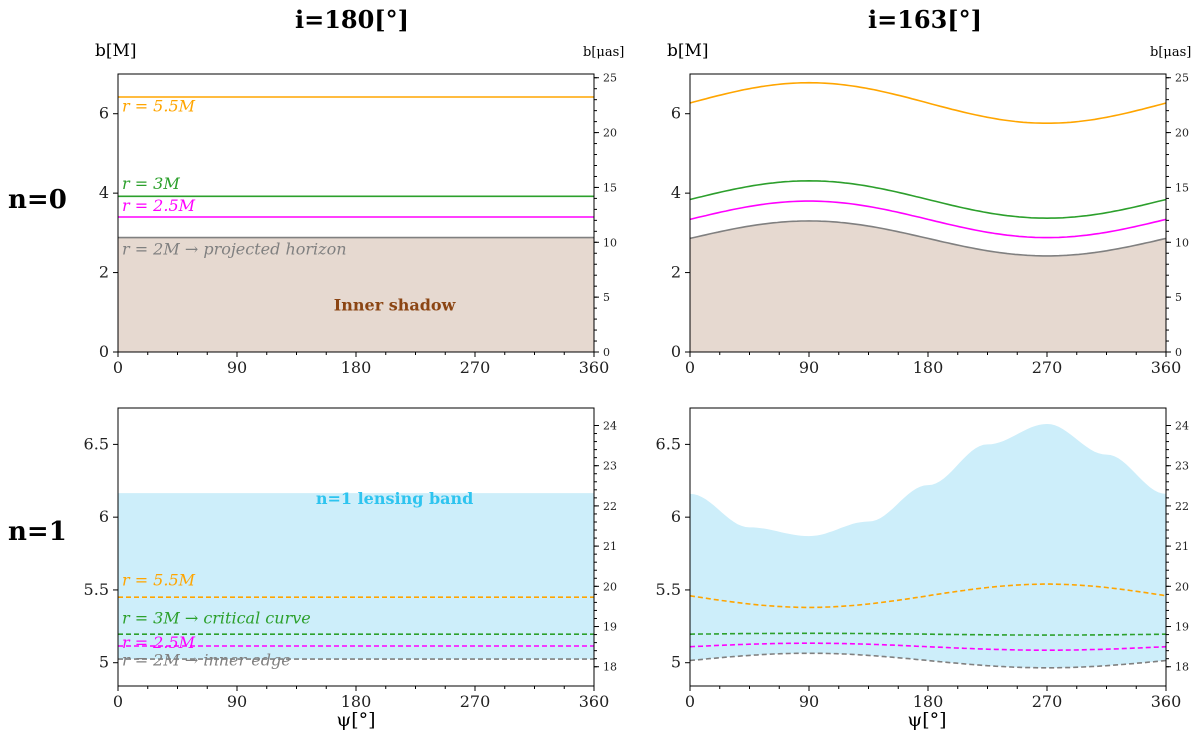 The image size is (1200, 739). What do you see at coordinates (159, 205) in the screenshot?
I see `annotation-p00-2: r = 2.5M` at bounding box center [159, 205].